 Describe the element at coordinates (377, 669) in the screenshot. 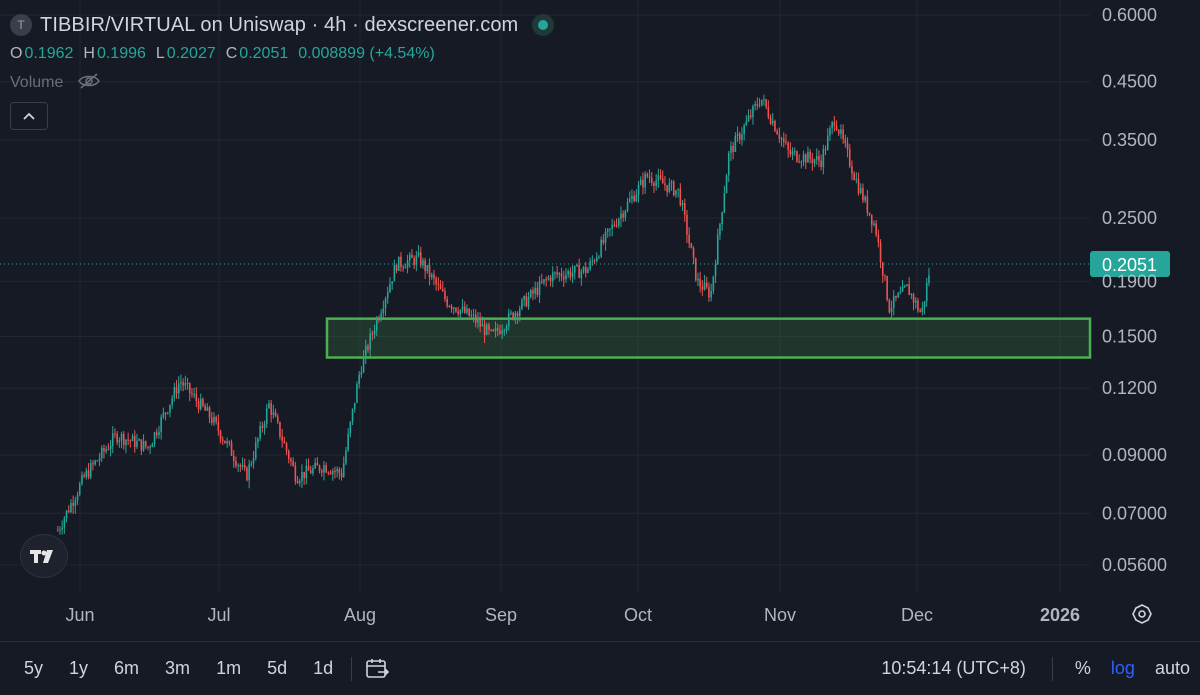

I see `calendar-range-icon` at that location.